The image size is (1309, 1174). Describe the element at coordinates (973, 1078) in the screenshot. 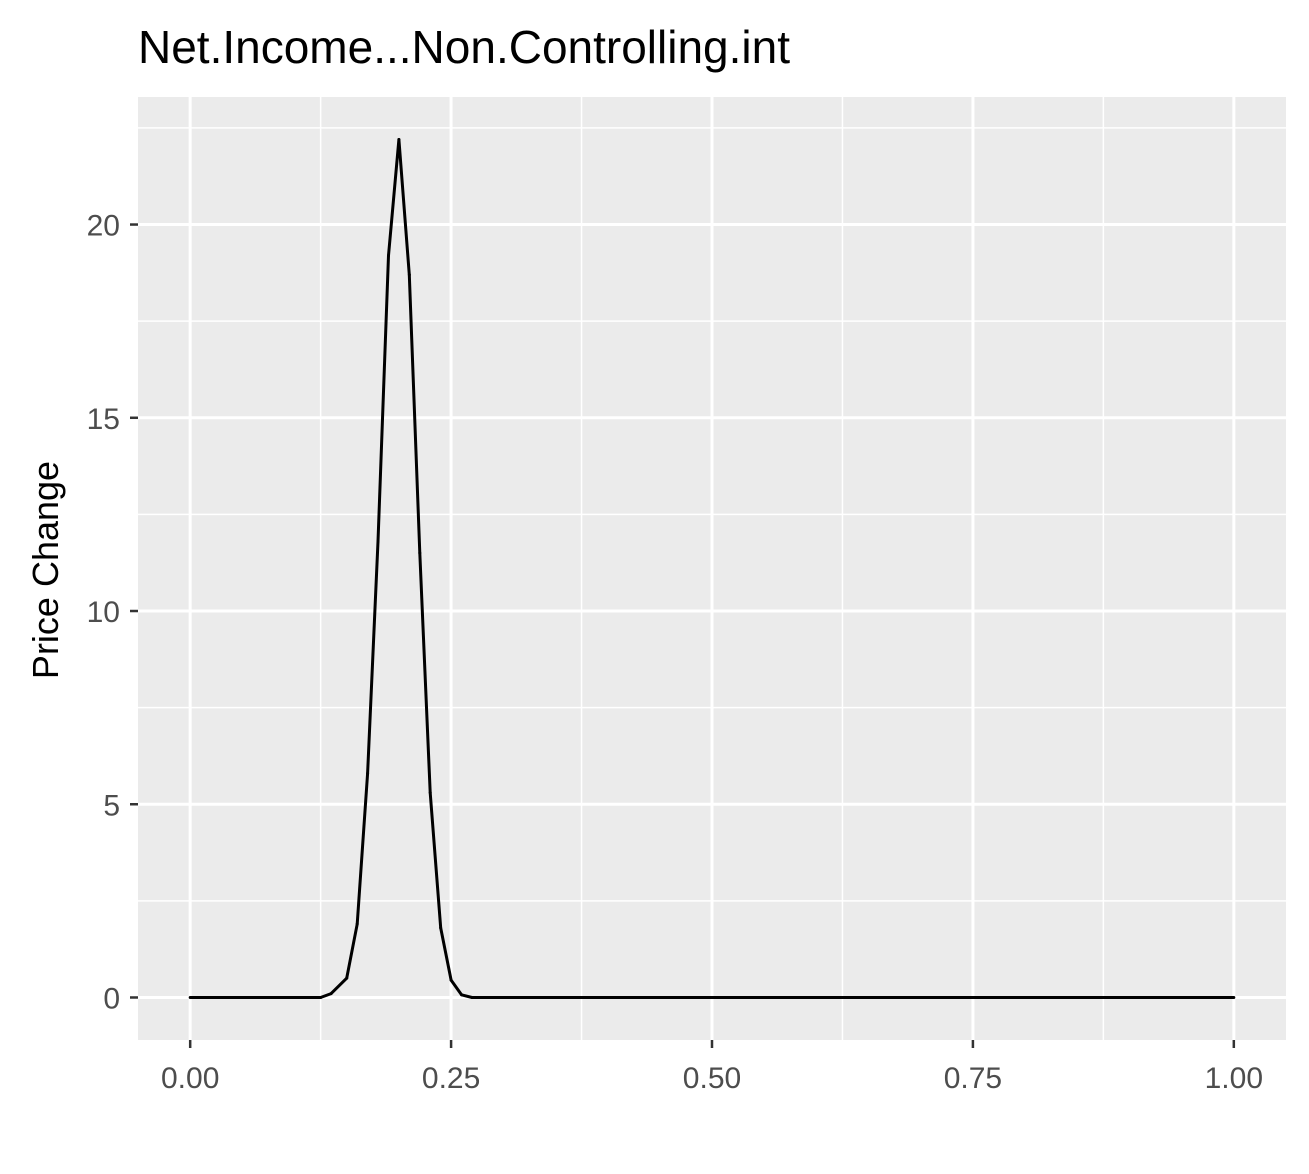

I see `x-tick-label: 0.75` at that location.